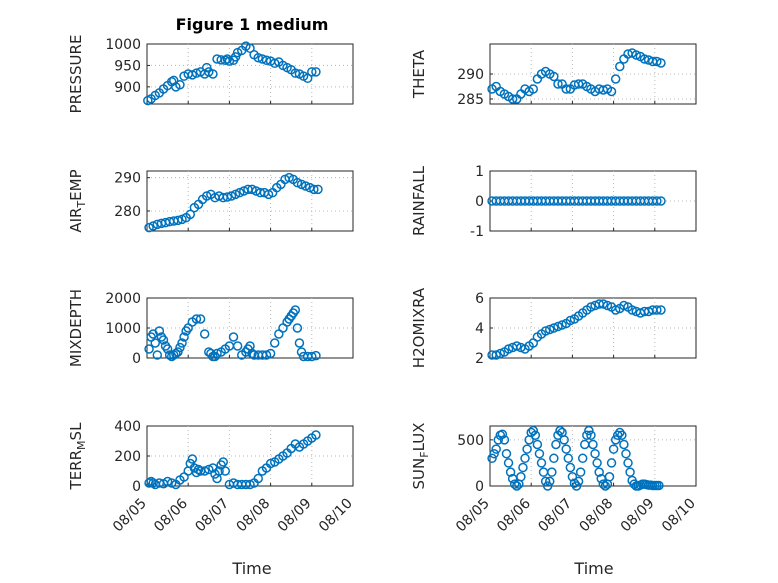  I want to click on subplot-mixdepth: 0 1000 2000 MIXDEPTH, so click(210, 328).